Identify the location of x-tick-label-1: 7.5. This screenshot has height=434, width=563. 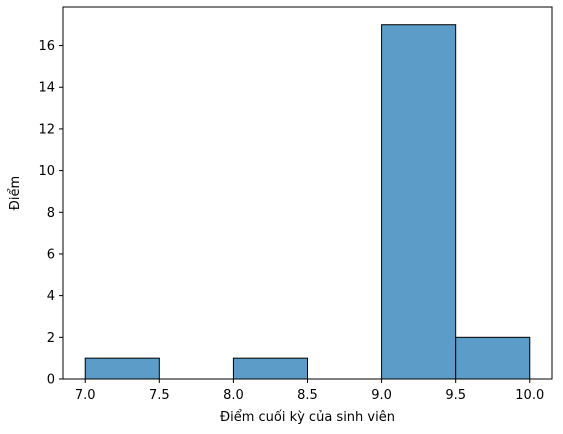
(159, 395).